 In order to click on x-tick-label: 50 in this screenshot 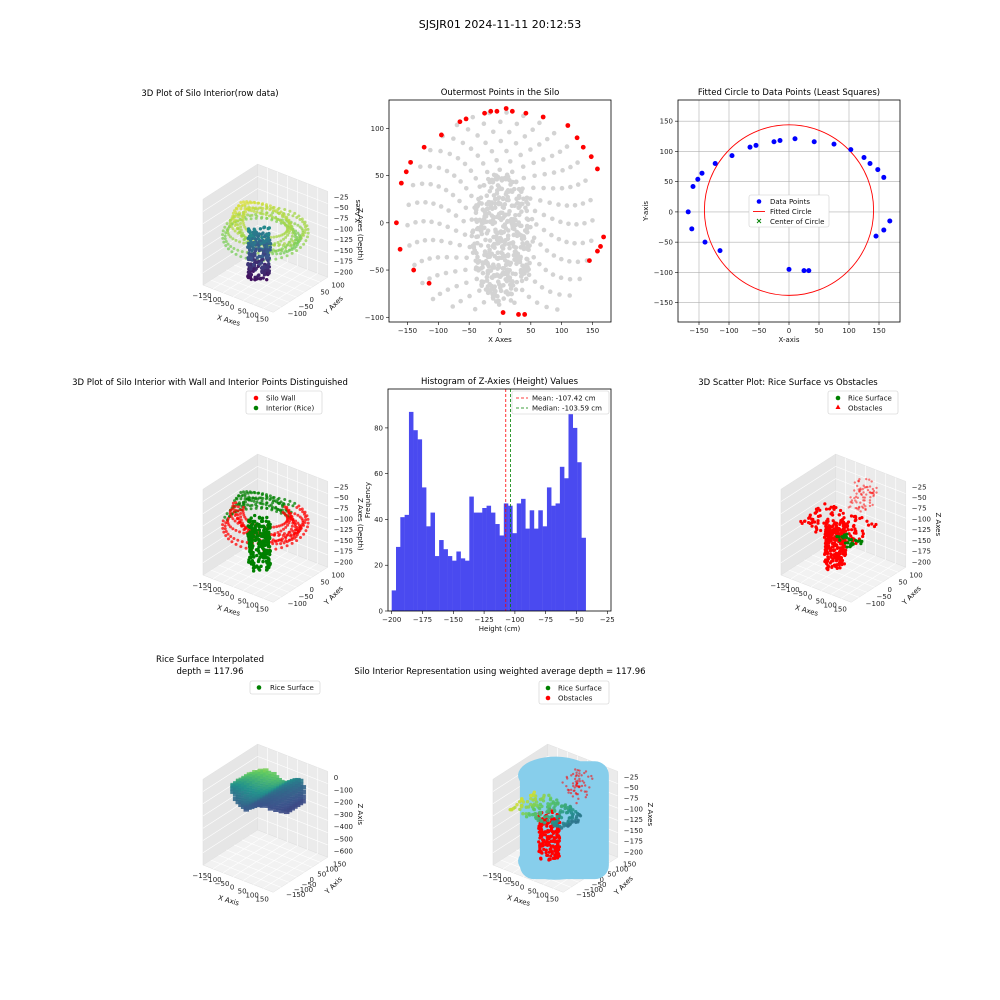, I will do `click(242, 602)`.